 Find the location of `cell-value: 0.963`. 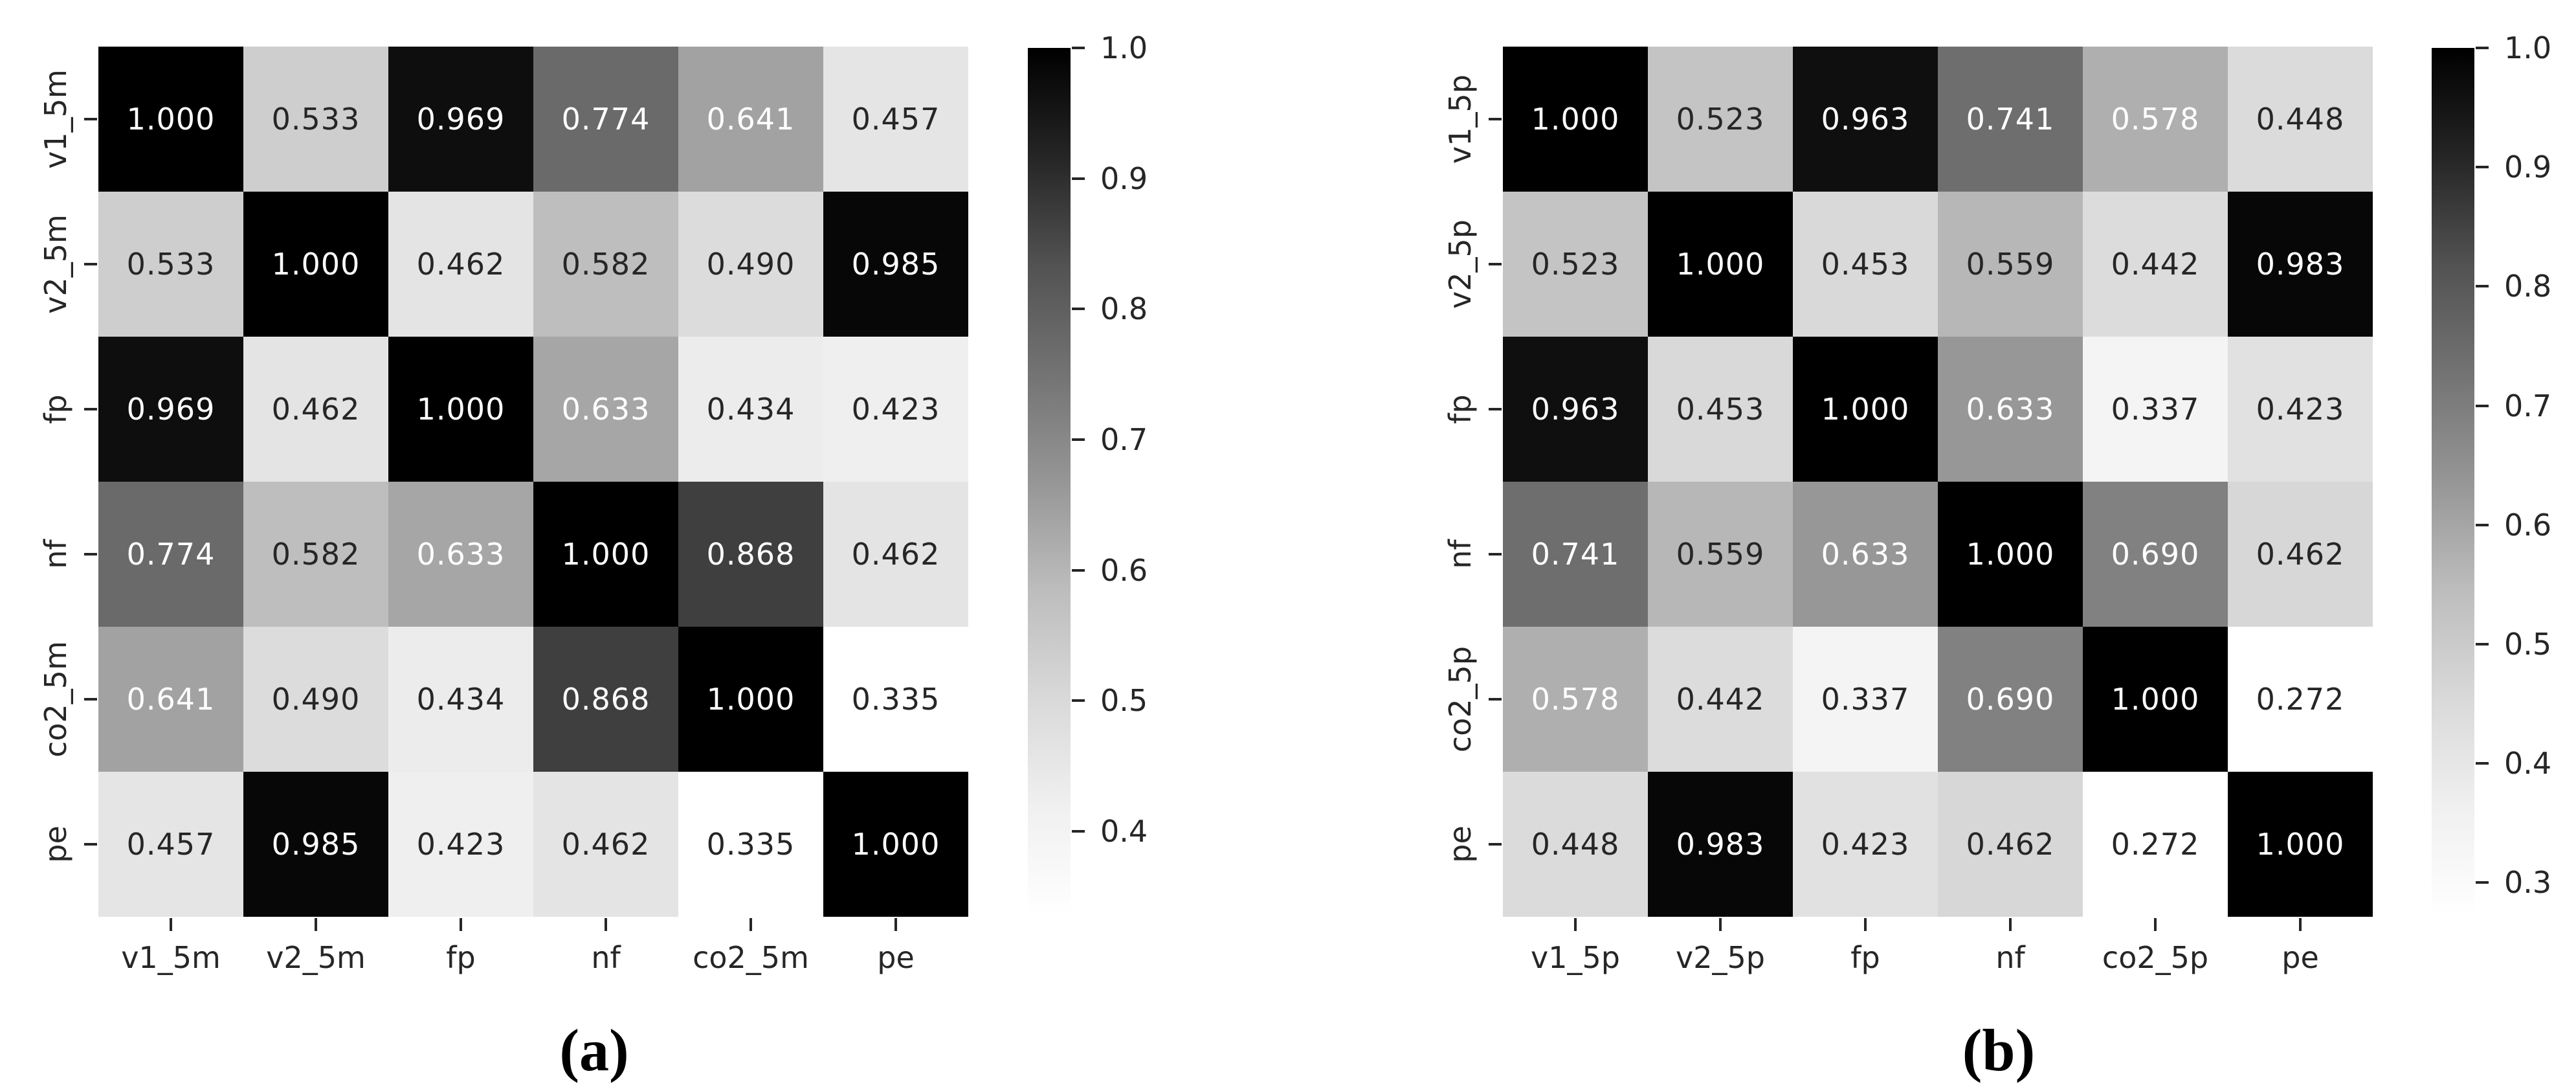

cell-value: 0.963 is located at coordinates (1865, 119).